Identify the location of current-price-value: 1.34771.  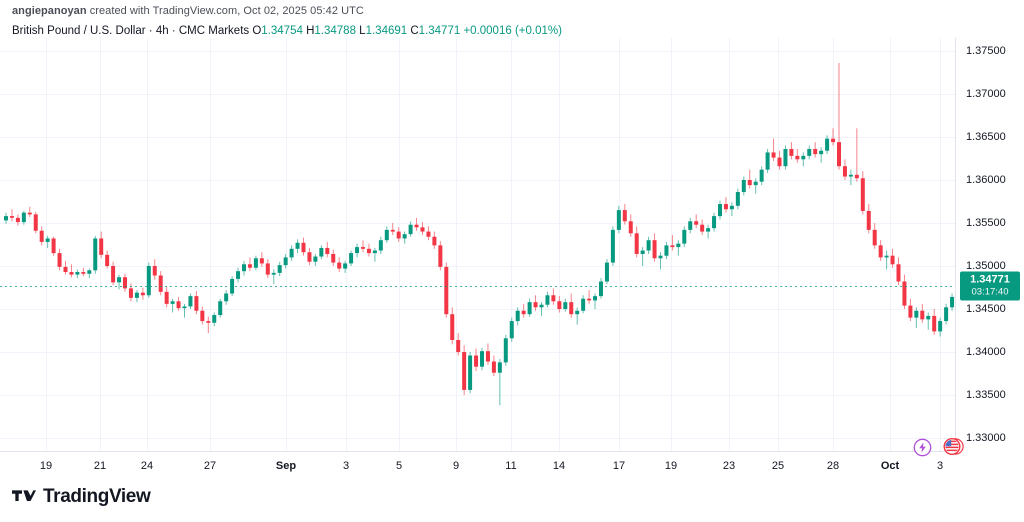
(990, 279).